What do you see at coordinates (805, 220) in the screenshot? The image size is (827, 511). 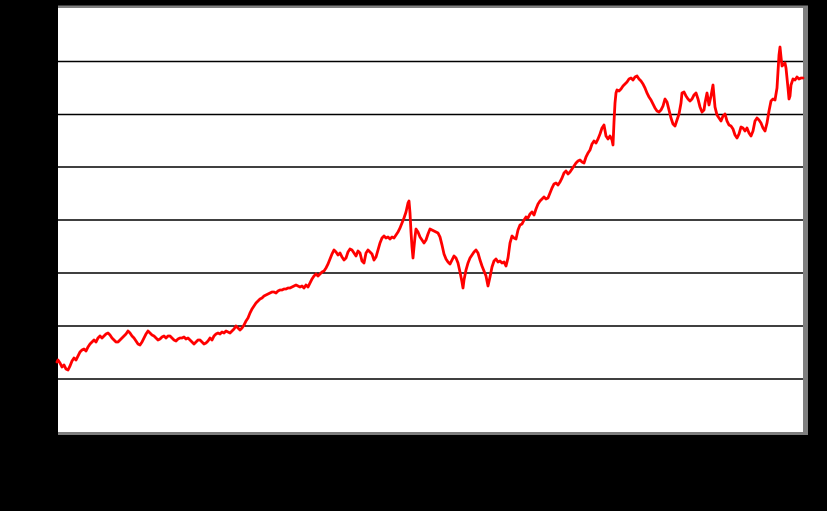 I see `shadow-right-strip` at bounding box center [805, 220].